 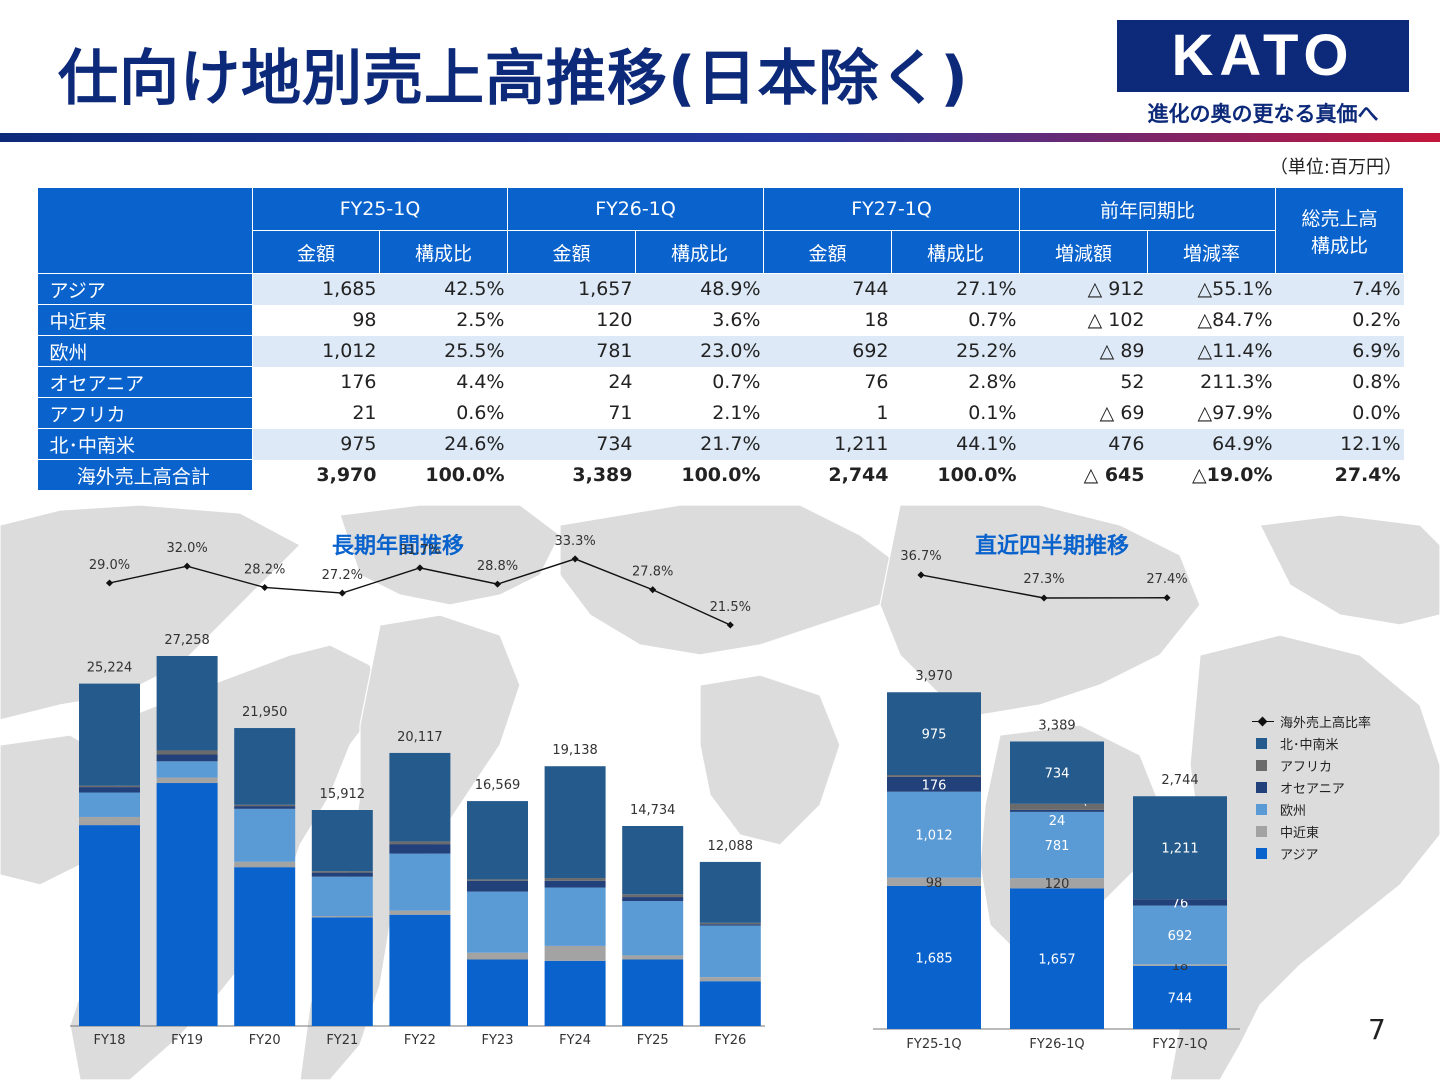 I want to click on quarterly-segment-label: 734, so click(x=1057, y=774).